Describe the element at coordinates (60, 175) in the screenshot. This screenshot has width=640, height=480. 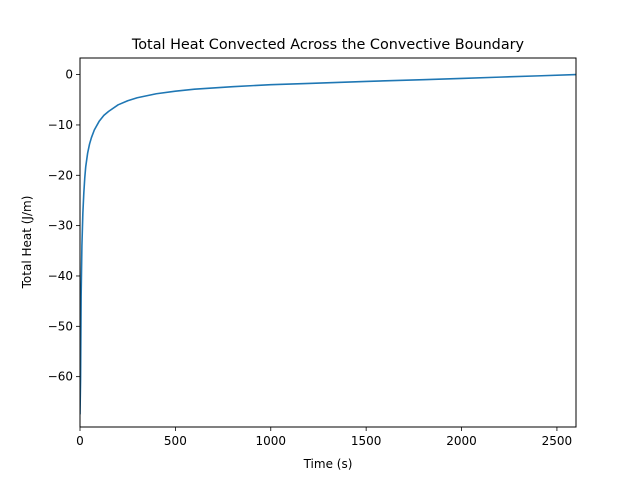
I see `y-tick-label: −20` at that location.